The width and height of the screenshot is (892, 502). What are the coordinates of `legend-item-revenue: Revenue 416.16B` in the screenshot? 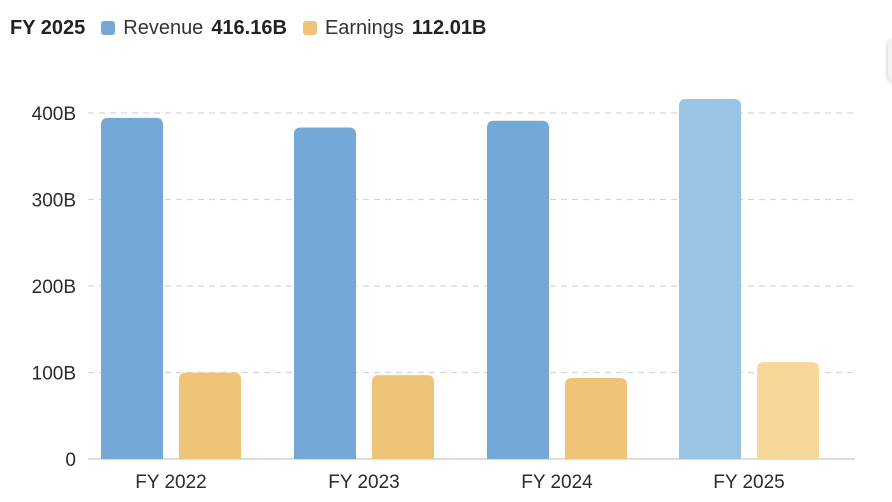 It's located at (194, 28).